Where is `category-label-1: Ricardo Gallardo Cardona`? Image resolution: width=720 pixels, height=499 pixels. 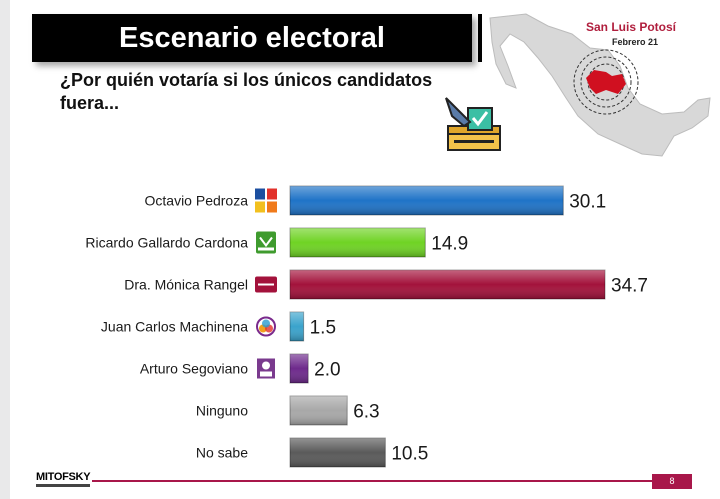 category-label-1: Ricardo Gallardo Cardona is located at coordinates (166, 243).